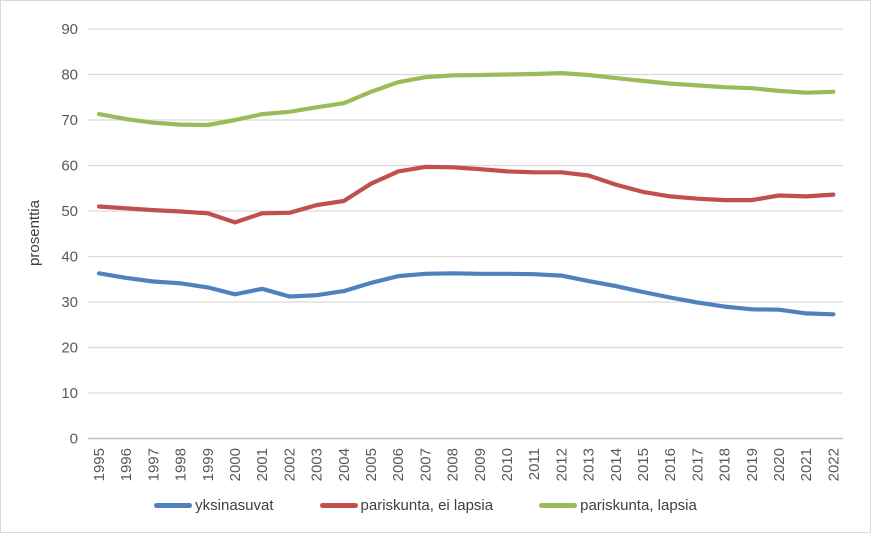 This screenshot has height=533, width=871. I want to click on y-tick-label: 0, so click(74, 439).